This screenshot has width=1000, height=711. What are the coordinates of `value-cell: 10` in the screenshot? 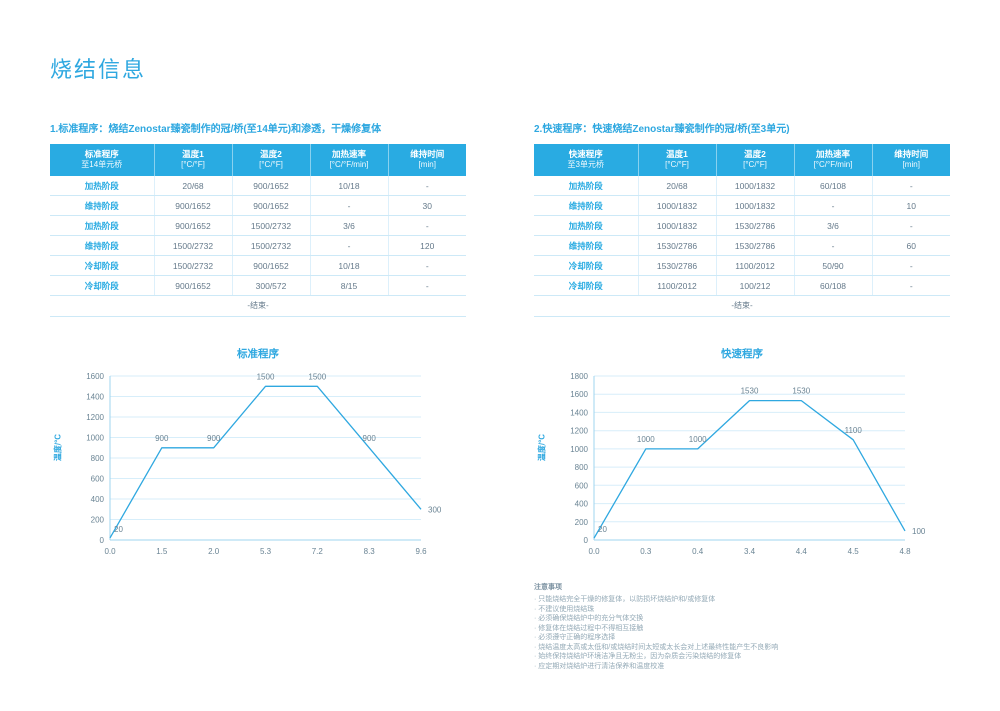 It's located at (910, 205).